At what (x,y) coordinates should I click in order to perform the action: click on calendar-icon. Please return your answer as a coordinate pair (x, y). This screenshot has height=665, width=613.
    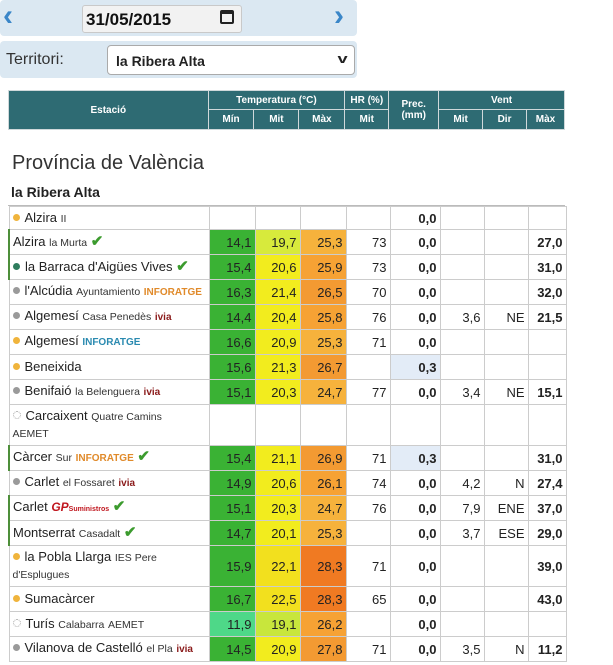
    Looking at the image, I should click on (227, 17).